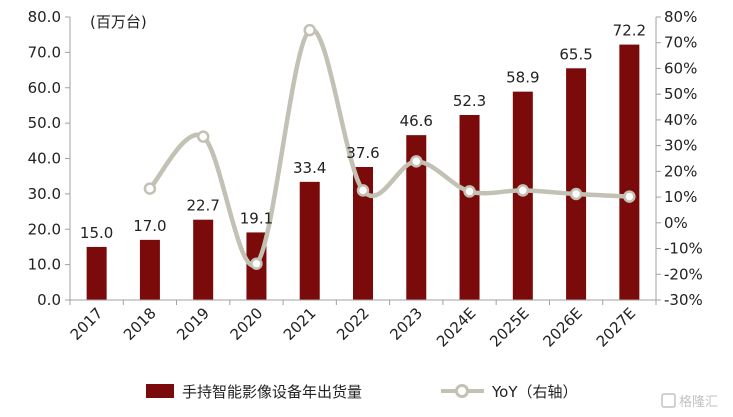 The height and width of the screenshot is (417, 733). What do you see at coordinates (576, 184) in the screenshot?
I see `bar-2026E` at bounding box center [576, 184].